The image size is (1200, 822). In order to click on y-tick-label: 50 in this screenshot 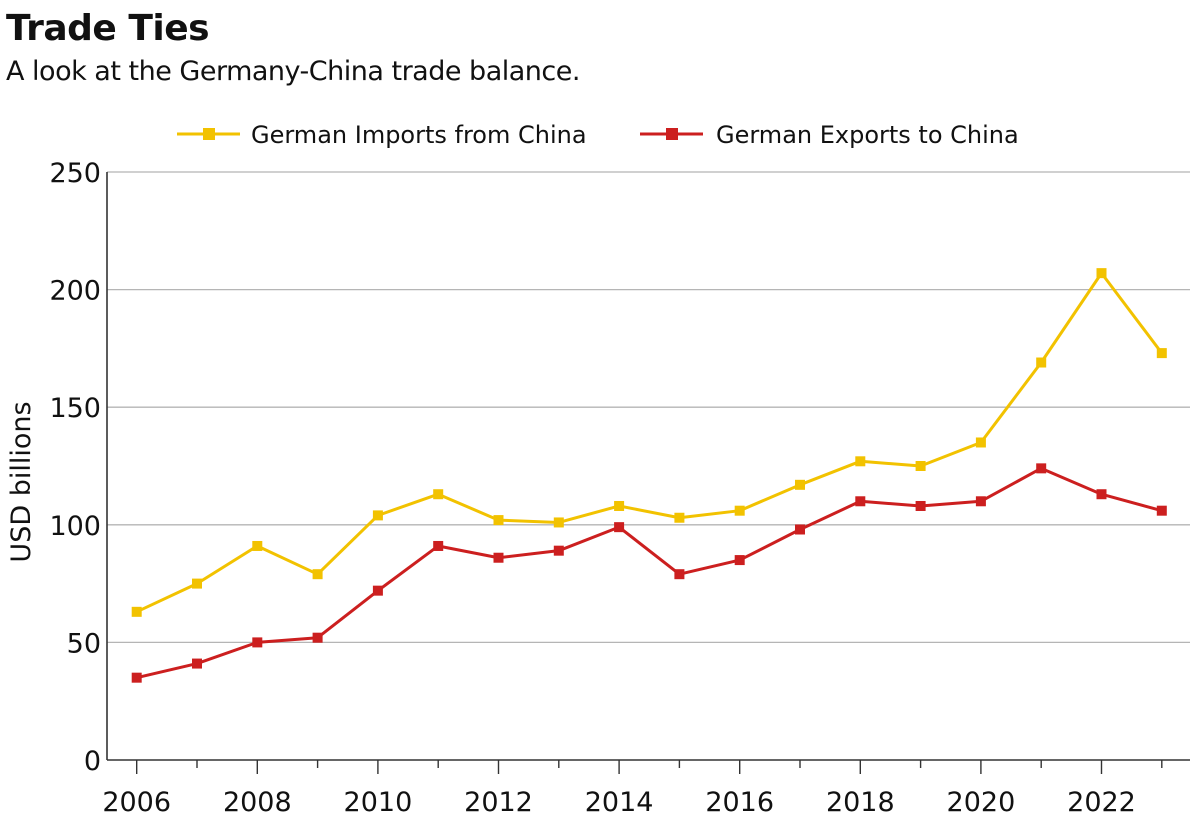, I will do `click(84, 643)`.